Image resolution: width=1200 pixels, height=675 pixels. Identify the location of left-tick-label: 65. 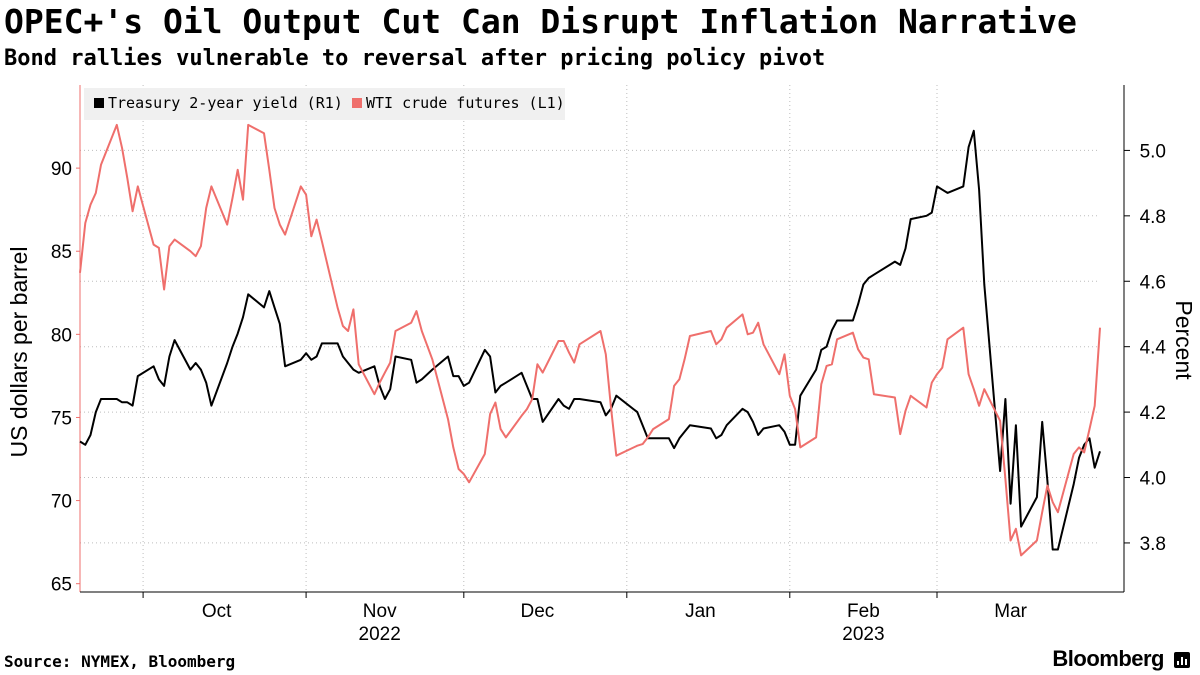
(61, 585).